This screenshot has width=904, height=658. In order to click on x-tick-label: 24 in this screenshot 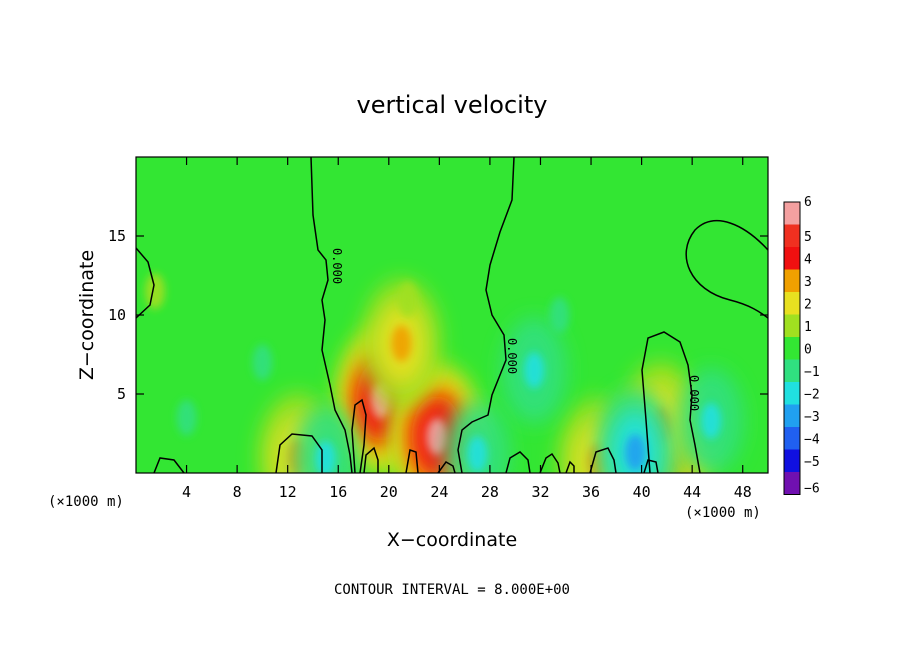, I will do `click(439, 492)`.